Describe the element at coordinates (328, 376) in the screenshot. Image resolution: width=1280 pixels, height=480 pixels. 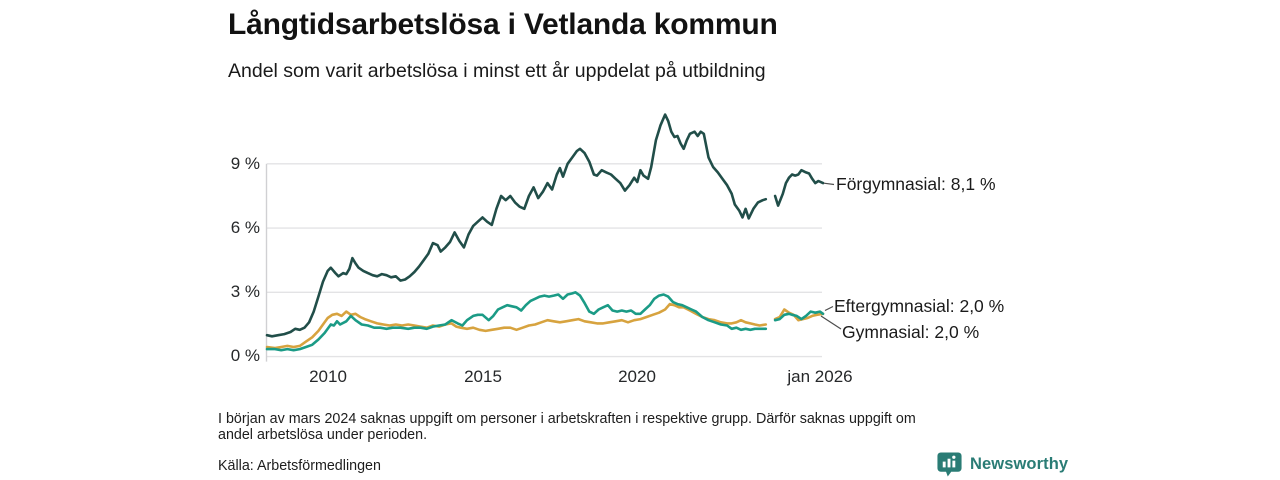
I see `x-tick-2010: 2010` at that location.